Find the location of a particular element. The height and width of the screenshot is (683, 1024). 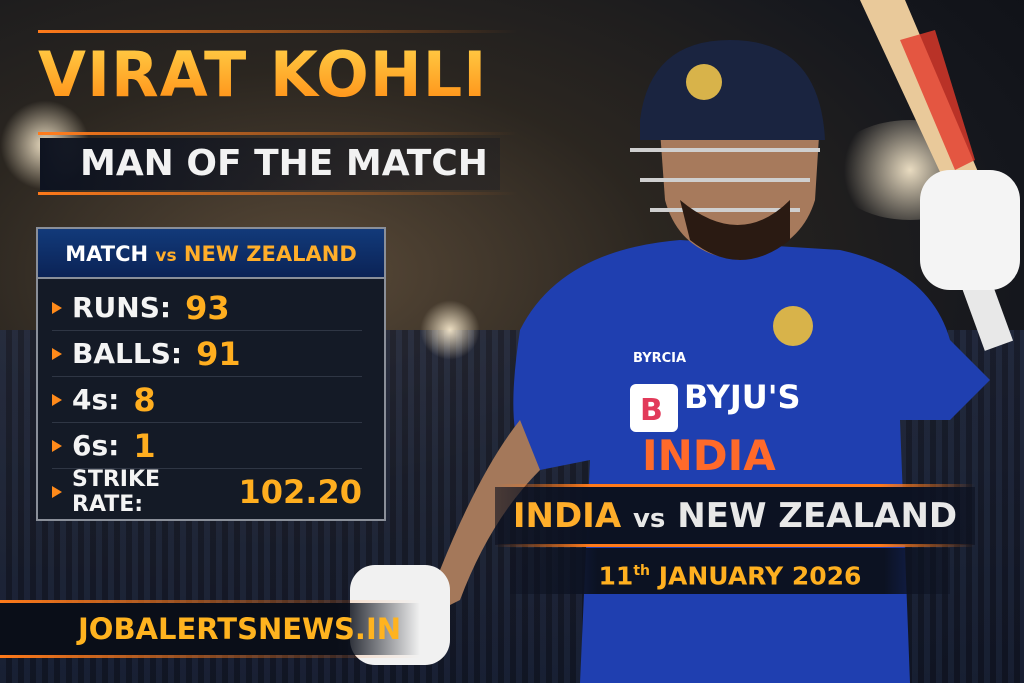

jersey-kit: BYRCIA is located at coordinates (659, 358).